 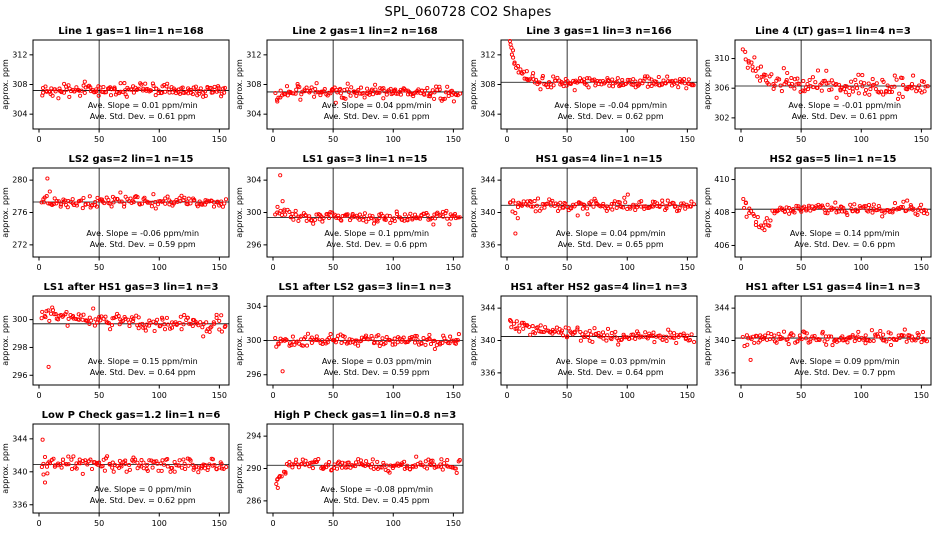 I want to click on y-tick-label: 310, so click(x=721, y=58).